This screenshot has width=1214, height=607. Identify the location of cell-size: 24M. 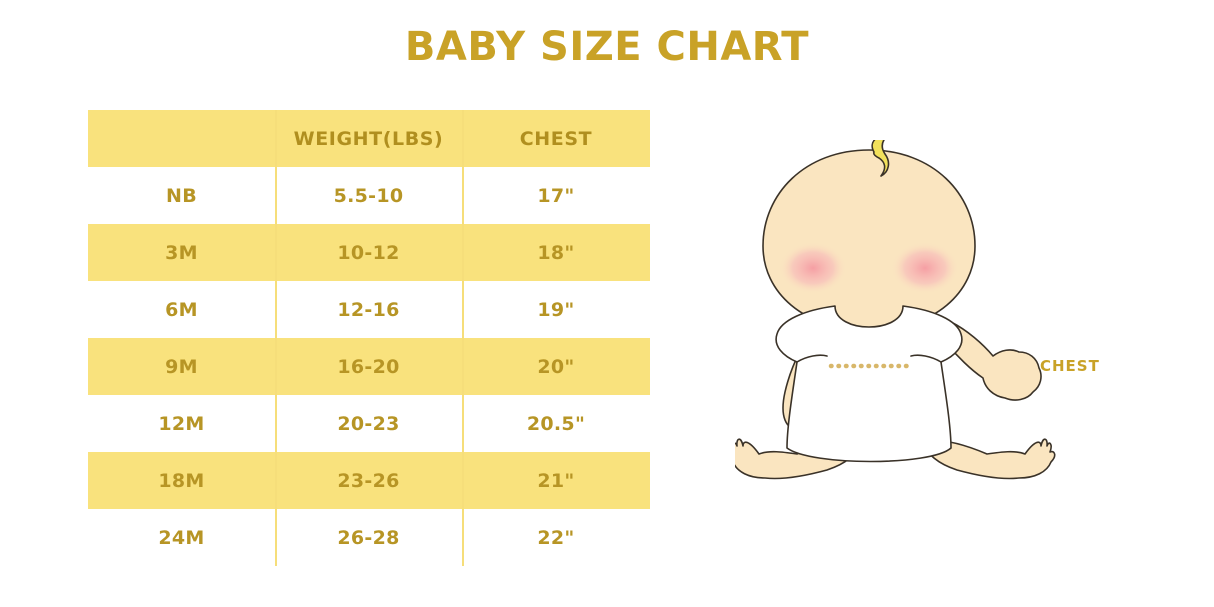
(181, 537).